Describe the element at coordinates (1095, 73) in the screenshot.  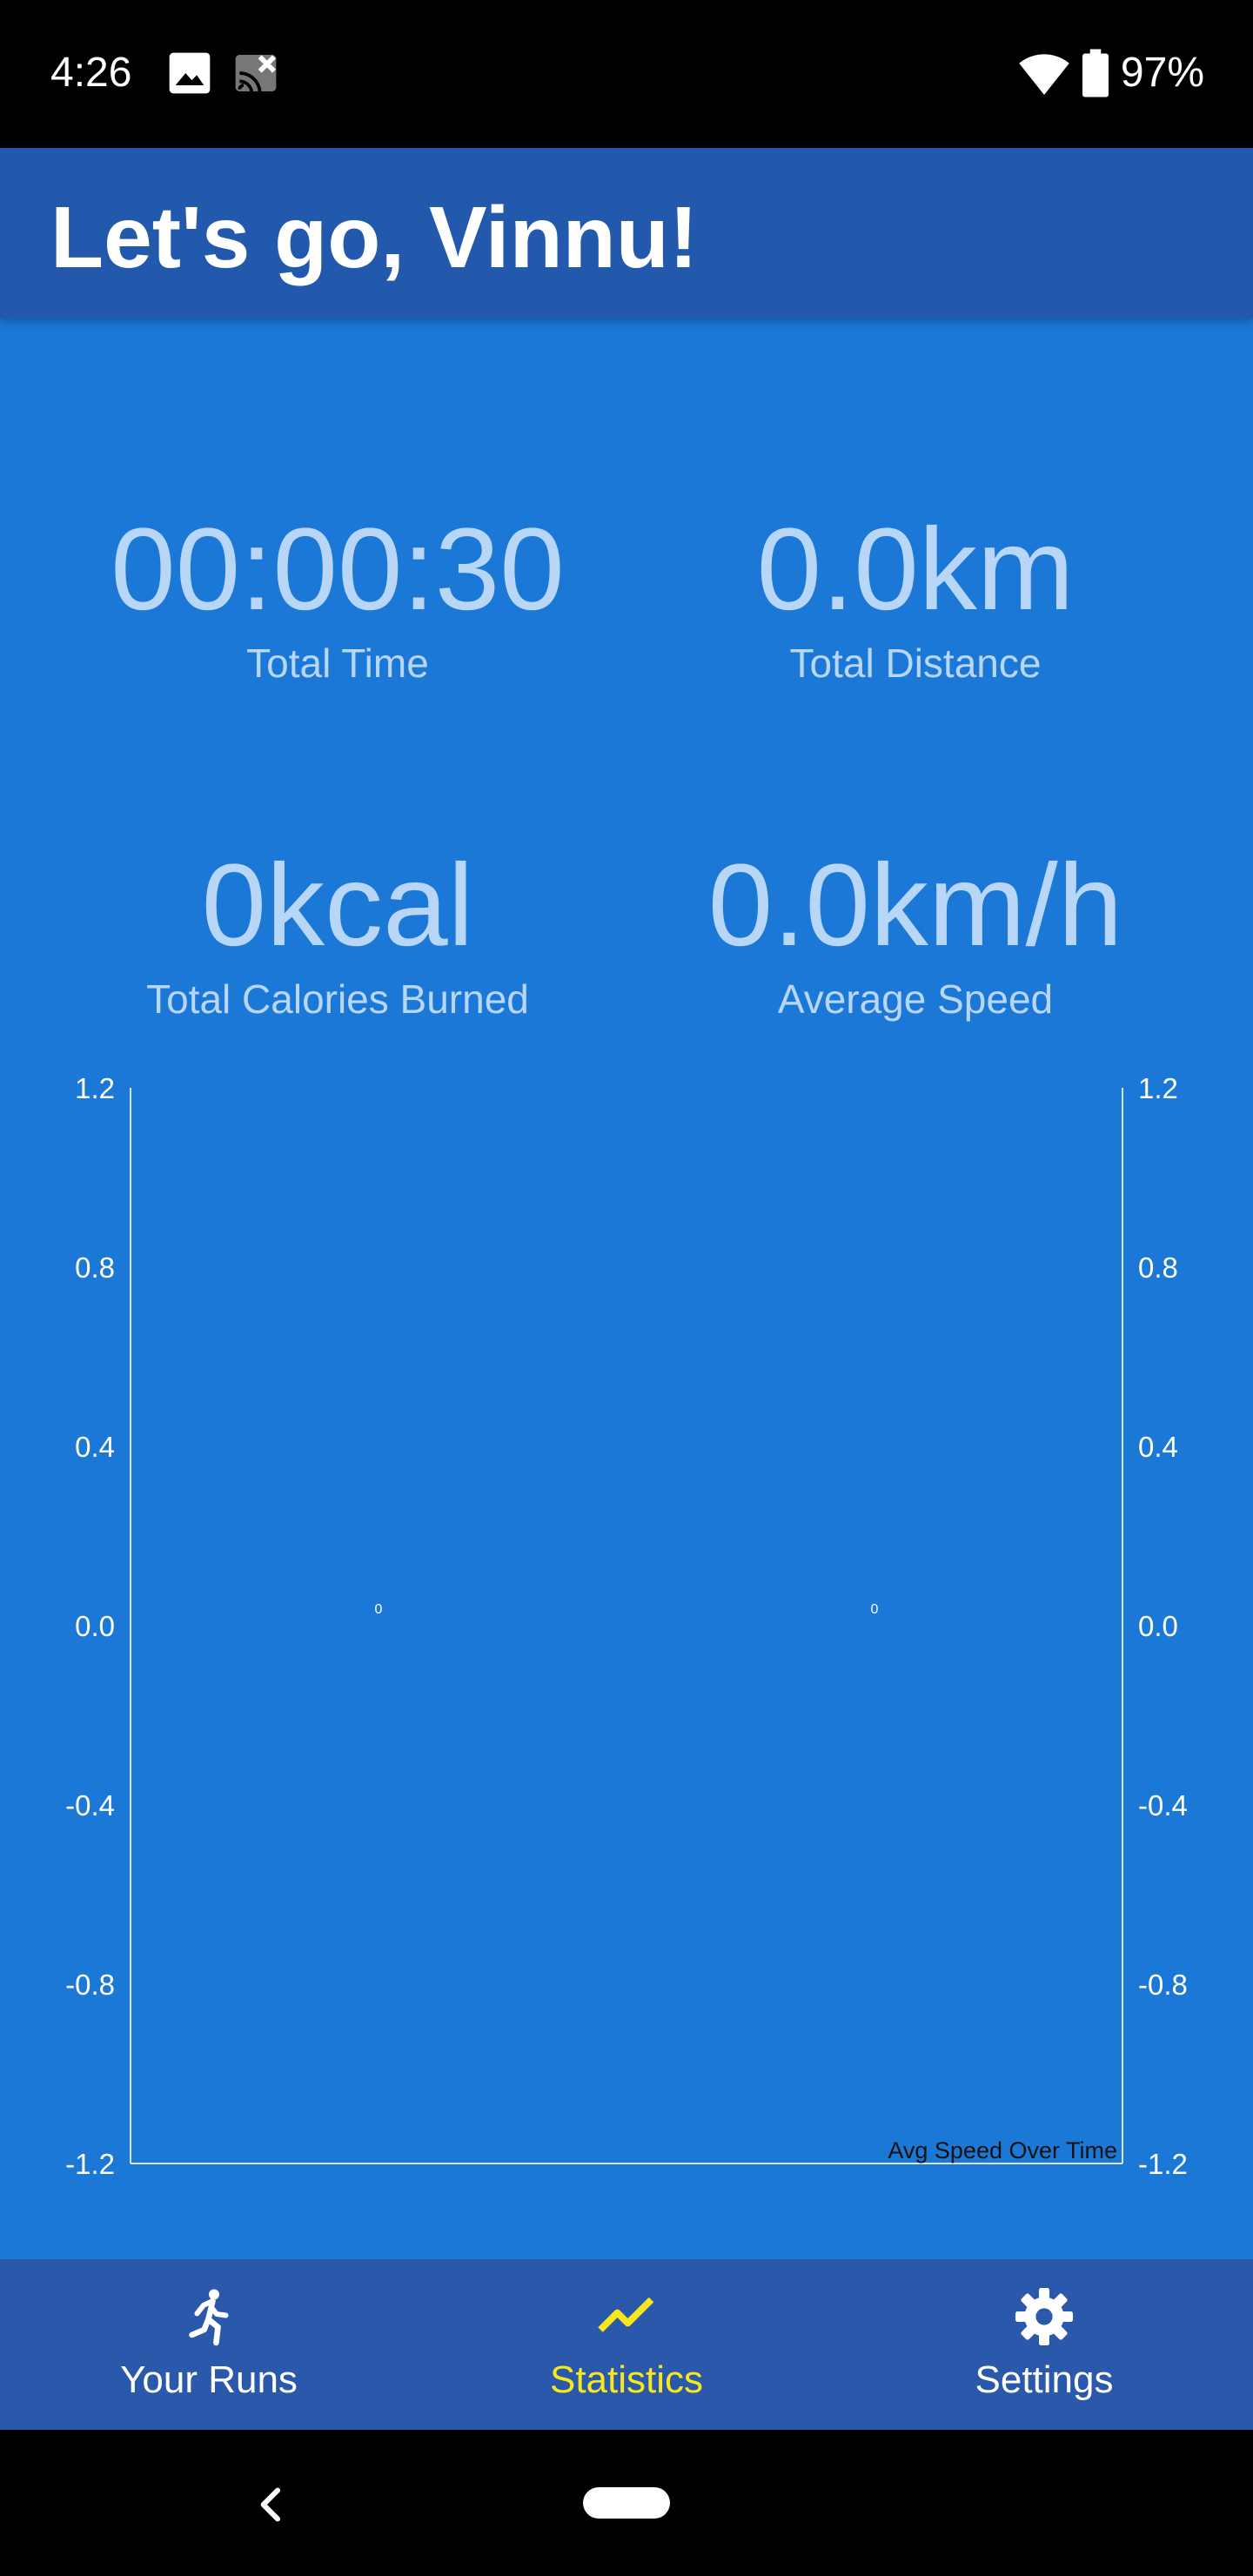
I see `battery-icon` at that location.